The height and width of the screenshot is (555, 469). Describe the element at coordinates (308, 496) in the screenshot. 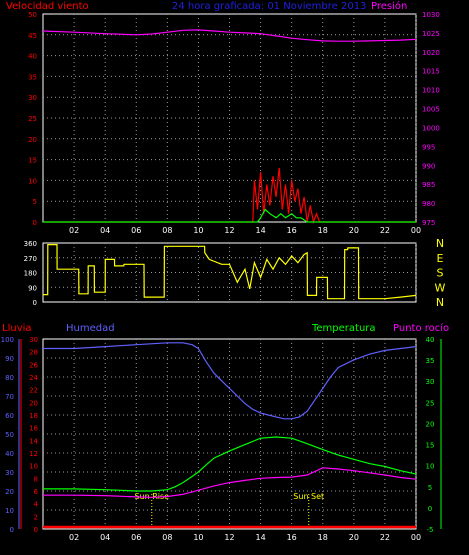

I see `sunset-label: Sun Set` at that location.